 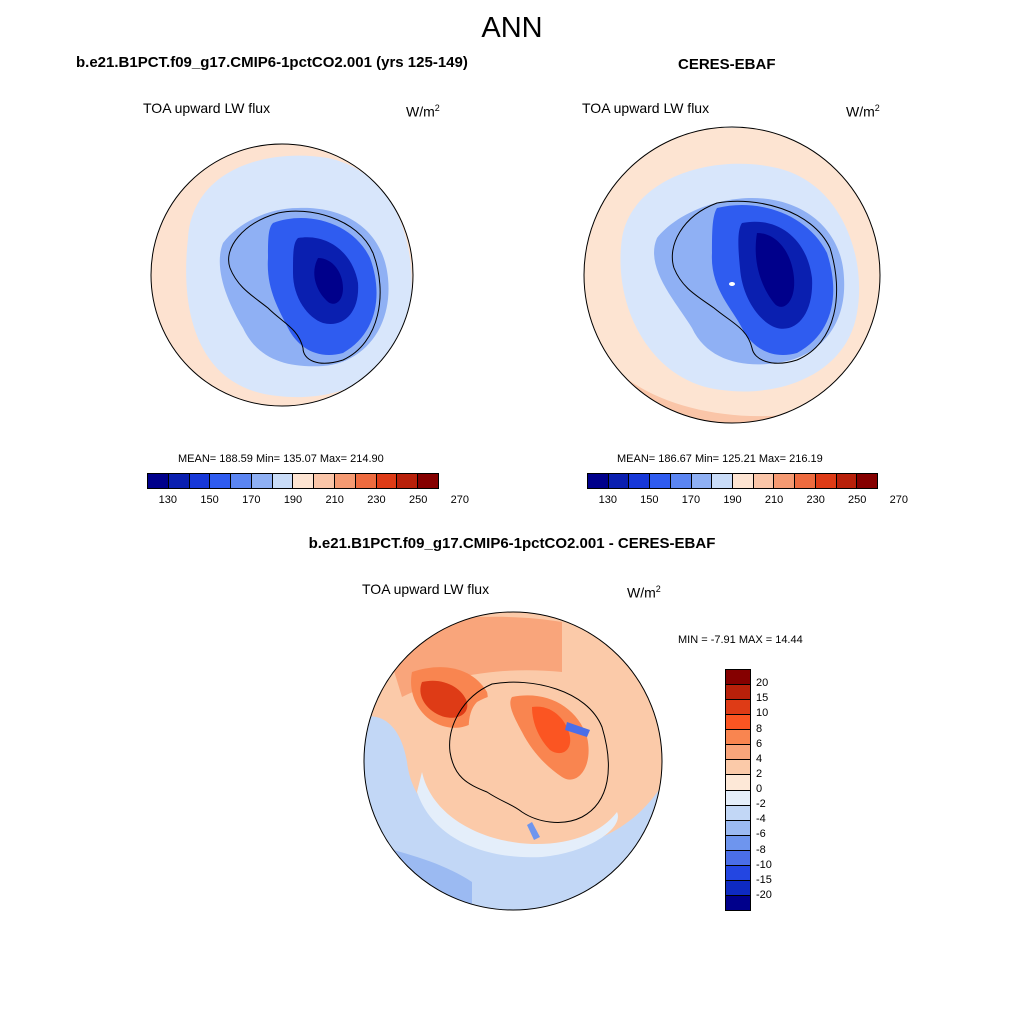 What do you see at coordinates (732, 500) in the screenshot?
I see `obs-colorbar-tick-label: 190` at bounding box center [732, 500].